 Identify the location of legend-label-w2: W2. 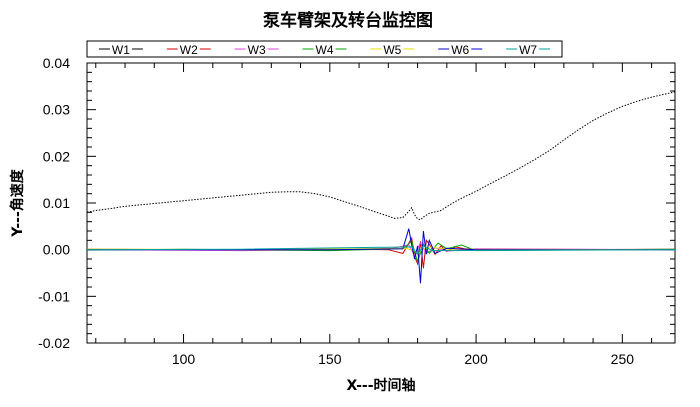
(189, 50).